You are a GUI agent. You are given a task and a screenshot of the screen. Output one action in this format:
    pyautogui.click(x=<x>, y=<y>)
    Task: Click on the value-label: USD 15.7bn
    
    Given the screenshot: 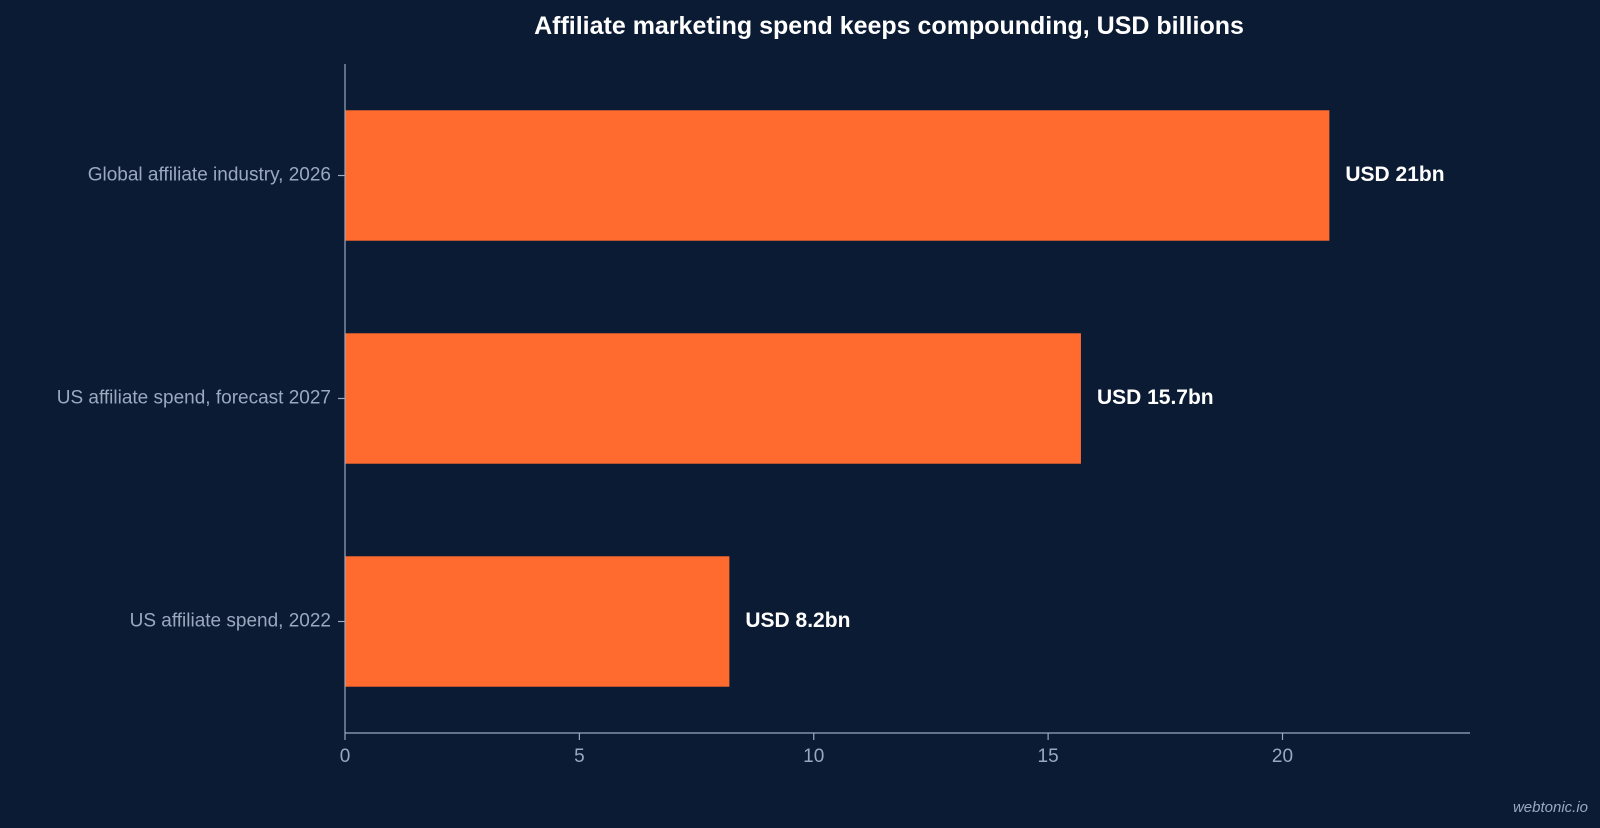 What is the action you would take?
    pyautogui.click(x=1155, y=397)
    